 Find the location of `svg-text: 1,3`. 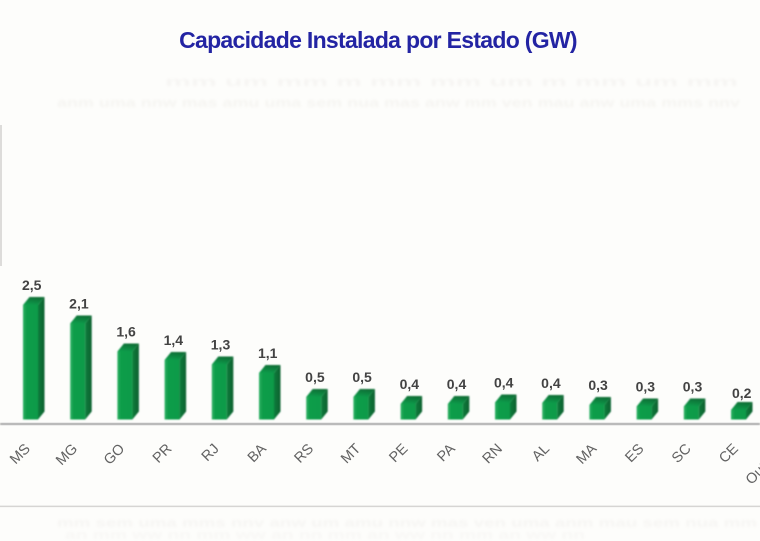

svg-text: 1,3 is located at coordinates (221, 345).